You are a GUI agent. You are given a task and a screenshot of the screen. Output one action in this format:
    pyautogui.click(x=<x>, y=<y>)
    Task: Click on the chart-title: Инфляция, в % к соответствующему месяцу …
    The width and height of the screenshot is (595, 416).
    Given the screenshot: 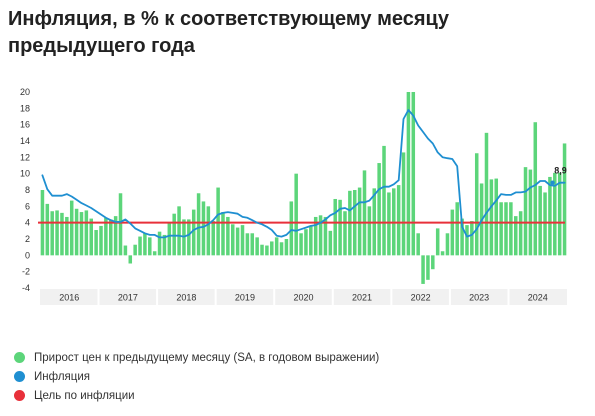 What is the action you would take?
    pyautogui.click(x=228, y=32)
    